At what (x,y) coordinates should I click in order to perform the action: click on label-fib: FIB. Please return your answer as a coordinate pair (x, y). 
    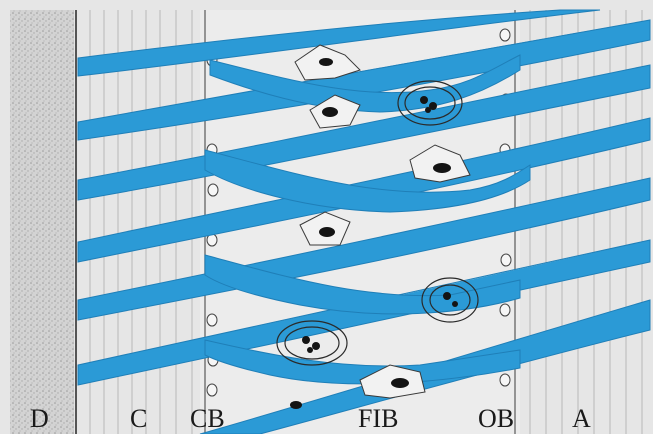
    Looking at the image, I should click on (378, 418).